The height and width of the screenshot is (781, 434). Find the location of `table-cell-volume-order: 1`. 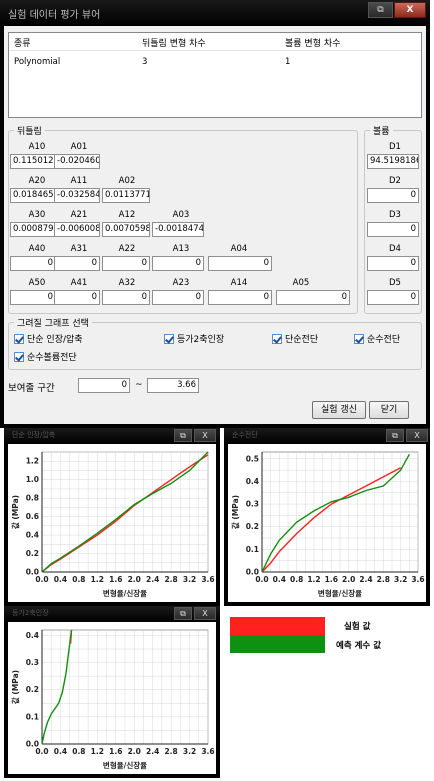

table-cell-volume-order: 1 is located at coordinates (288, 62).